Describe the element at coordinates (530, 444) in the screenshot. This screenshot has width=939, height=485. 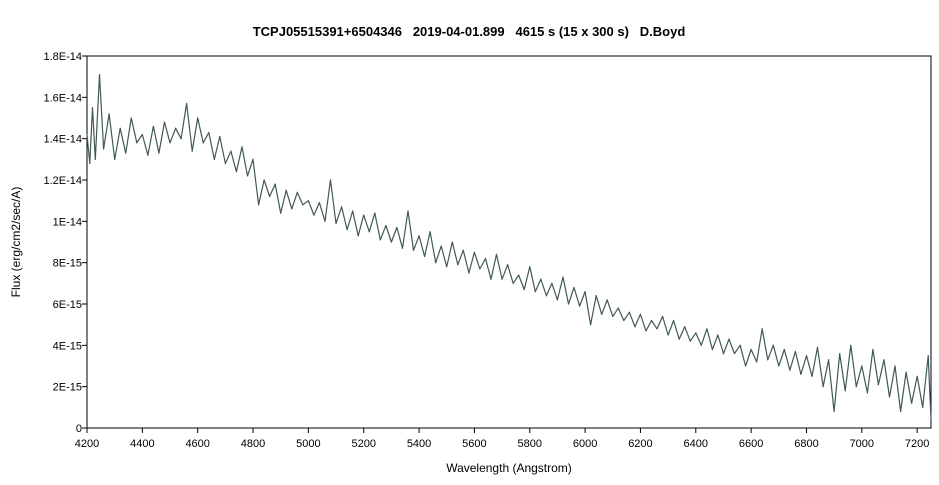
I see `x-tick-label: 5800` at that location.